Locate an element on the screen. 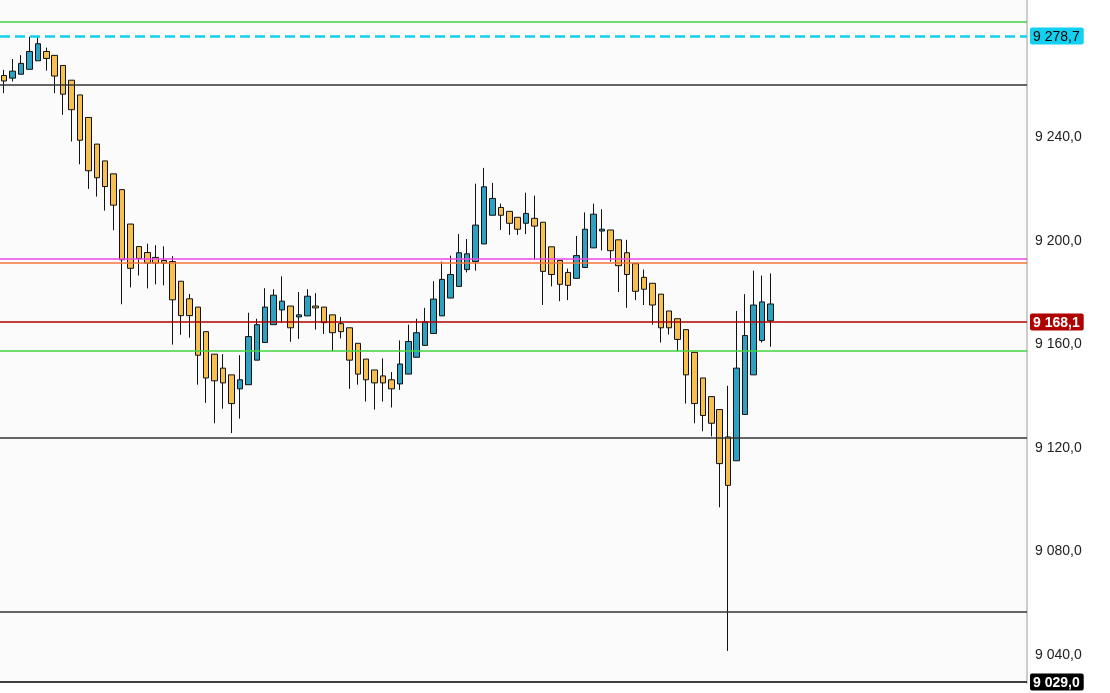 The width and height of the screenshot is (1110, 693). ref-line-label: 9 168,1 is located at coordinates (1056, 322).